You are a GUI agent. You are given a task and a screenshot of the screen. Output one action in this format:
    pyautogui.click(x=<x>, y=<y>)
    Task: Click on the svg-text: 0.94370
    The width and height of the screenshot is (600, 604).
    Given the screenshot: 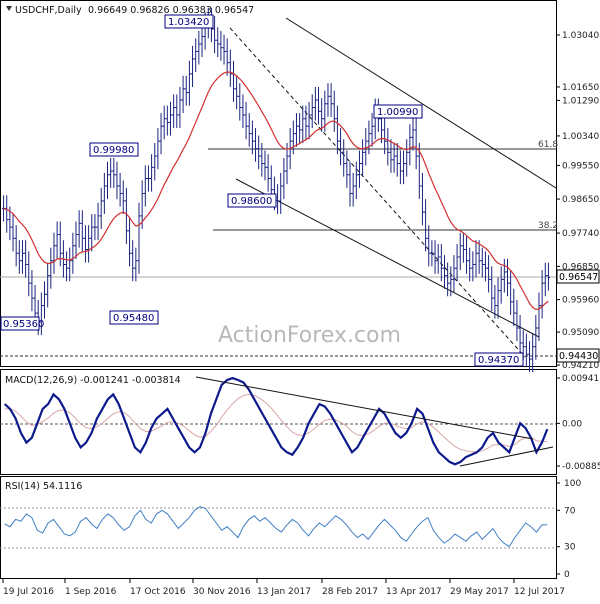 What is the action you would take?
    pyautogui.click(x=498, y=360)
    